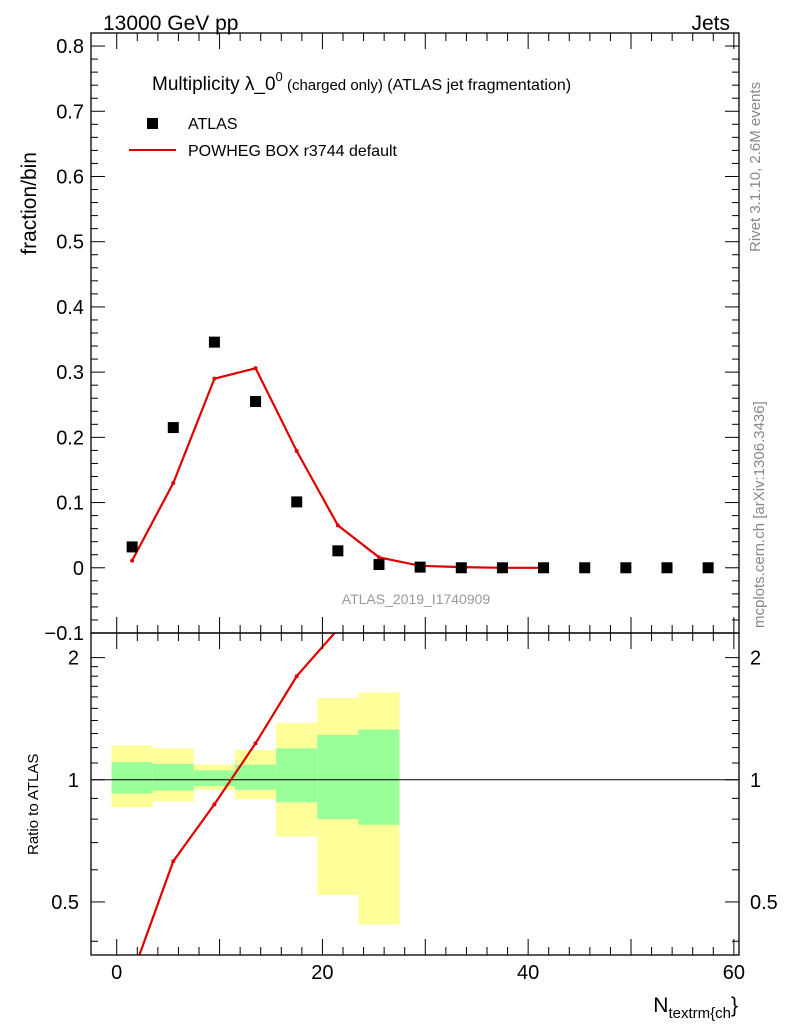  What do you see at coordinates (293, 151) in the screenshot?
I see `legend-label-powheg: POWHEG BOX r3744 default` at bounding box center [293, 151].